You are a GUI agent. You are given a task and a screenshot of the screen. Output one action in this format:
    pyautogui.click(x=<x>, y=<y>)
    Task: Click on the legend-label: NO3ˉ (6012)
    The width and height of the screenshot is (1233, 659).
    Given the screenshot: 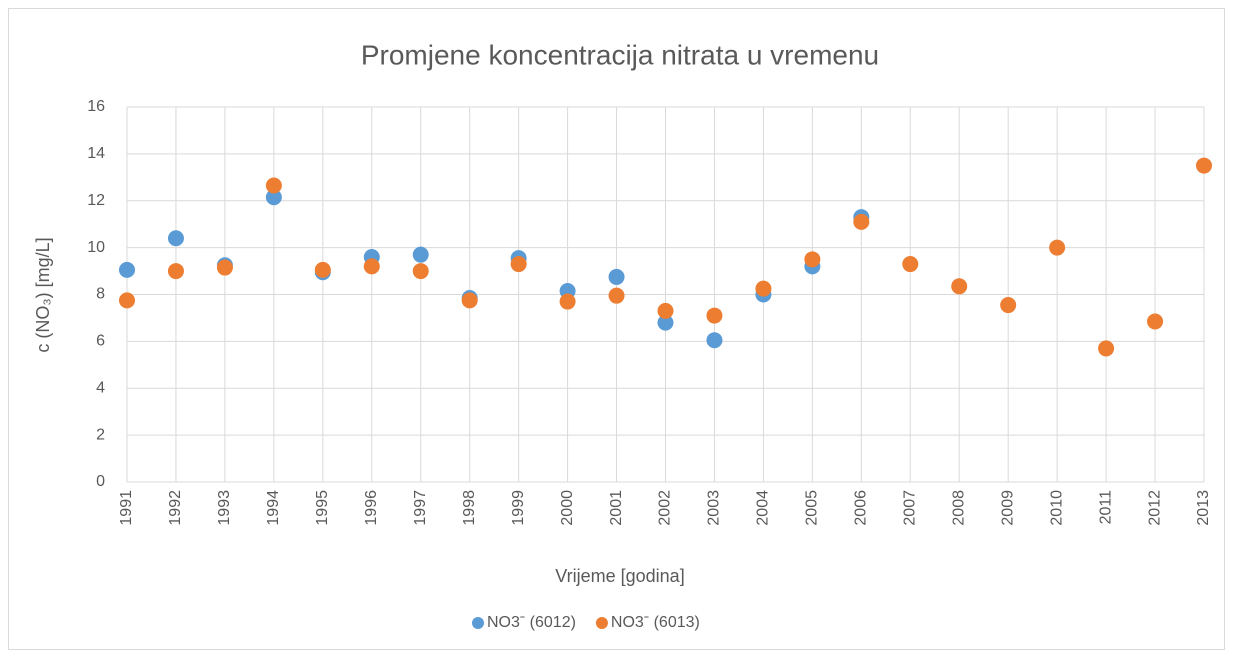 What is the action you would take?
    pyautogui.click(x=531, y=622)
    